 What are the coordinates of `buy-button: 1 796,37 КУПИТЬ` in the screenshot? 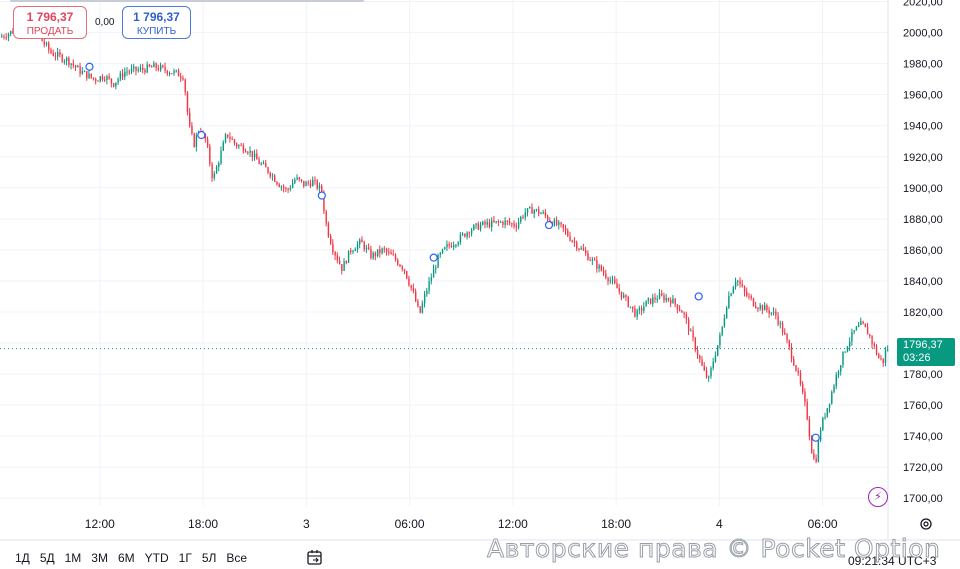 It's located at (156, 22).